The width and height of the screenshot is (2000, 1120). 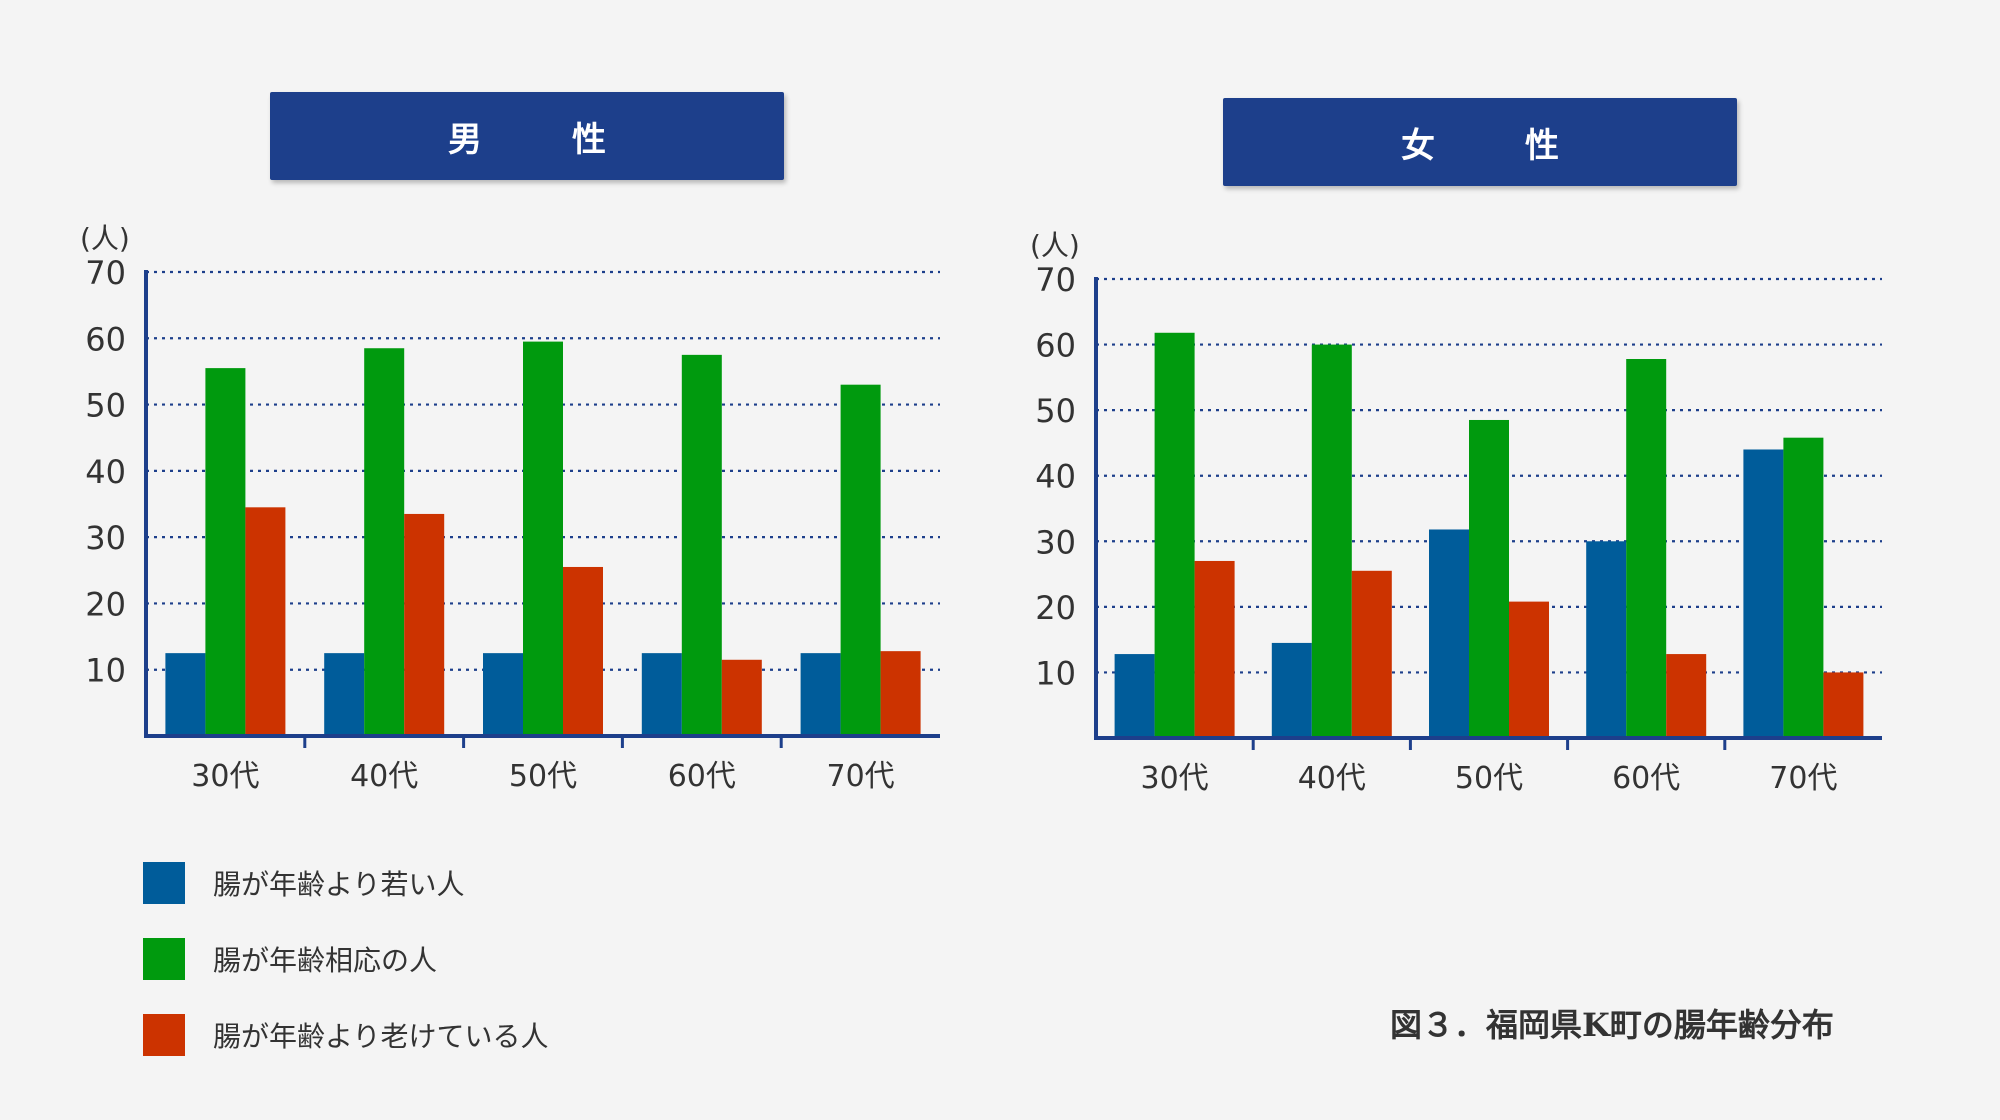 I want to click on male-category-label-4: 70代, so click(x=861, y=776).